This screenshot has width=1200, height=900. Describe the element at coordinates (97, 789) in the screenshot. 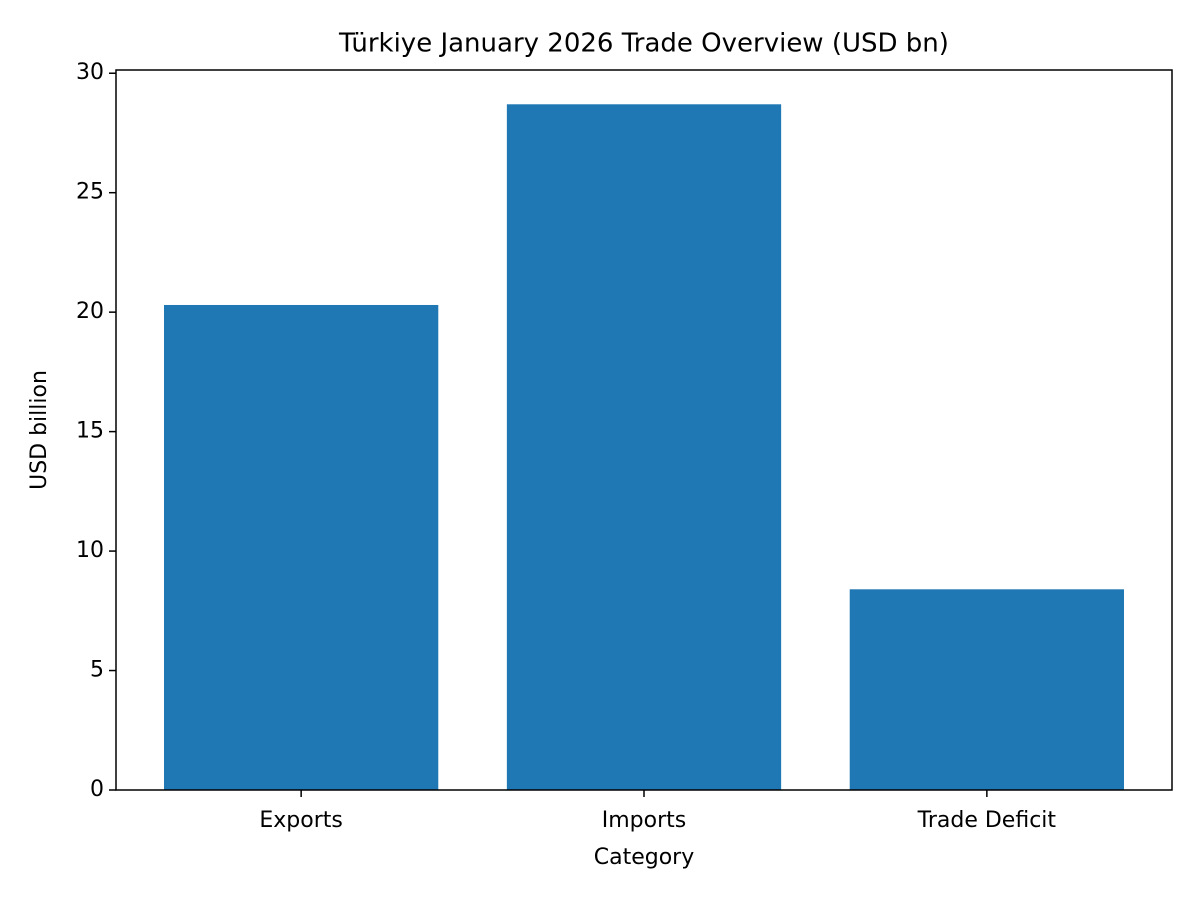

I see `y-tick-label: 0` at that location.